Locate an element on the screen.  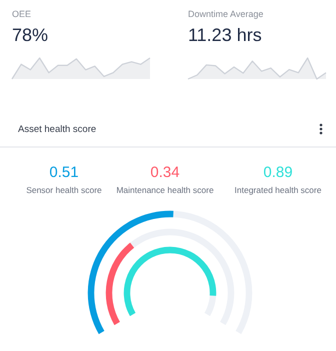
data-label: 0.51 is located at coordinates (64, 172).